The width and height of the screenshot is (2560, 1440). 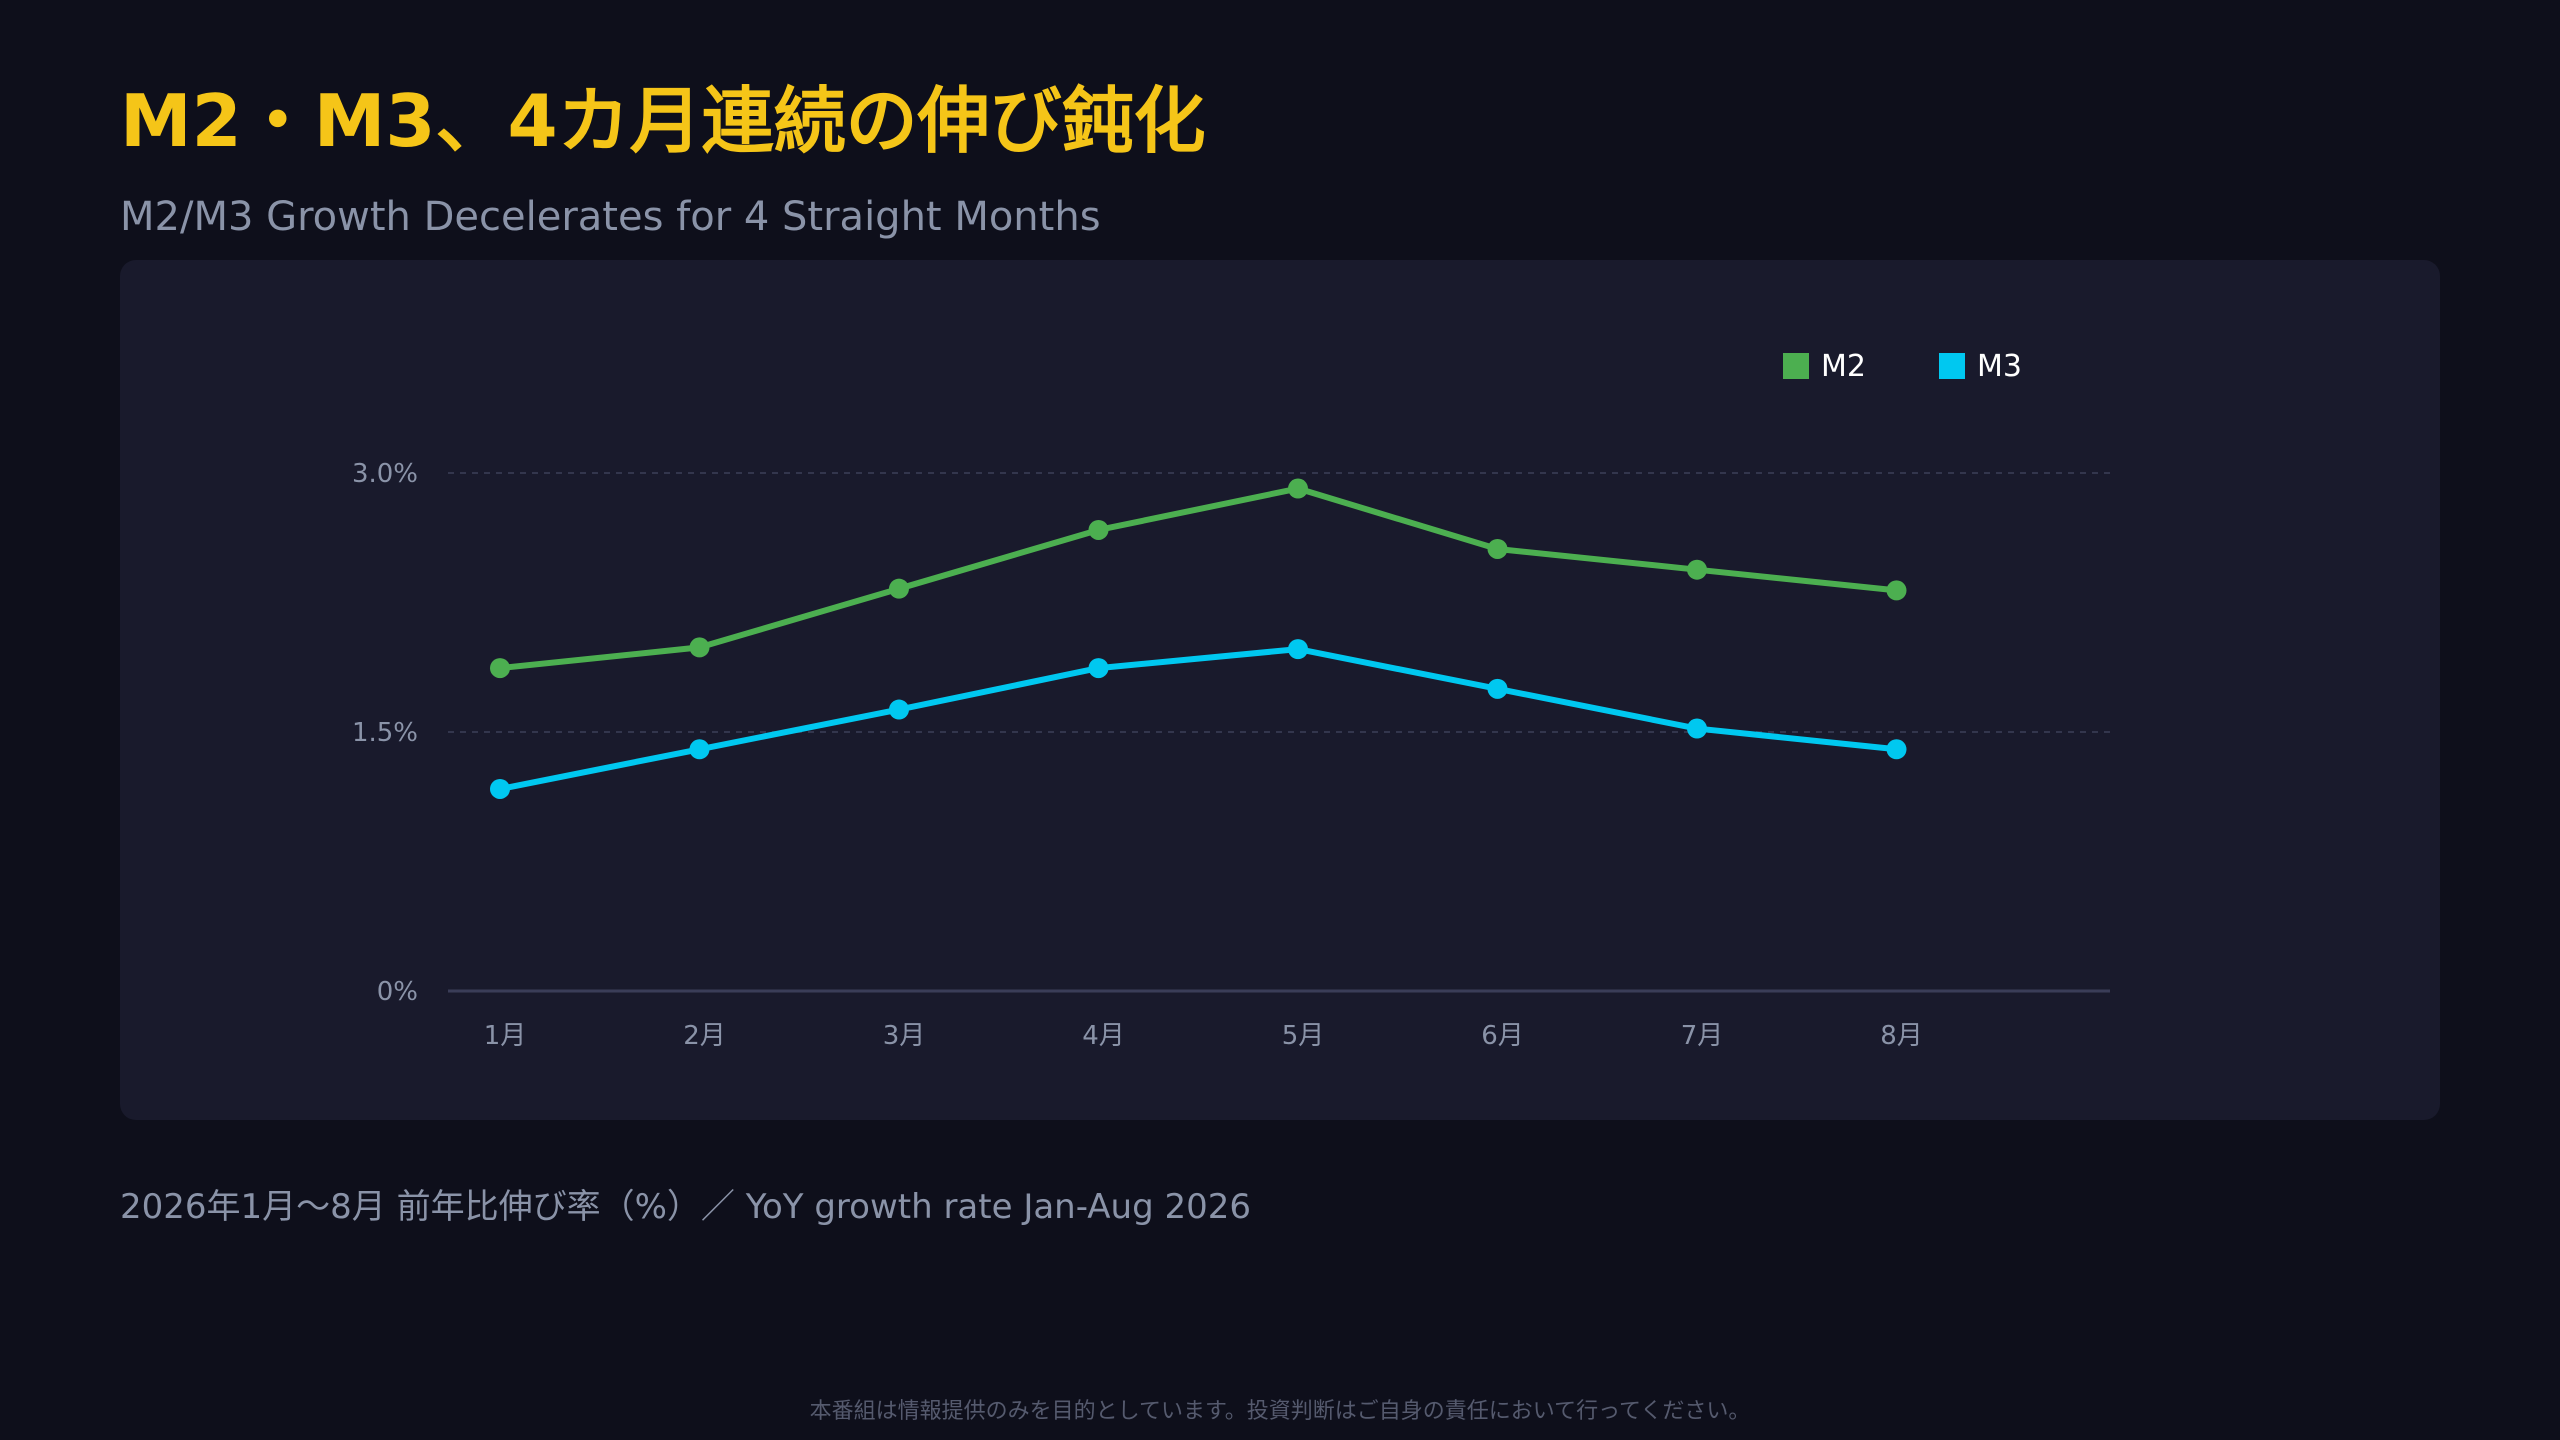 What do you see at coordinates (1198, 578) in the screenshot?
I see `series-line-m2` at bounding box center [1198, 578].